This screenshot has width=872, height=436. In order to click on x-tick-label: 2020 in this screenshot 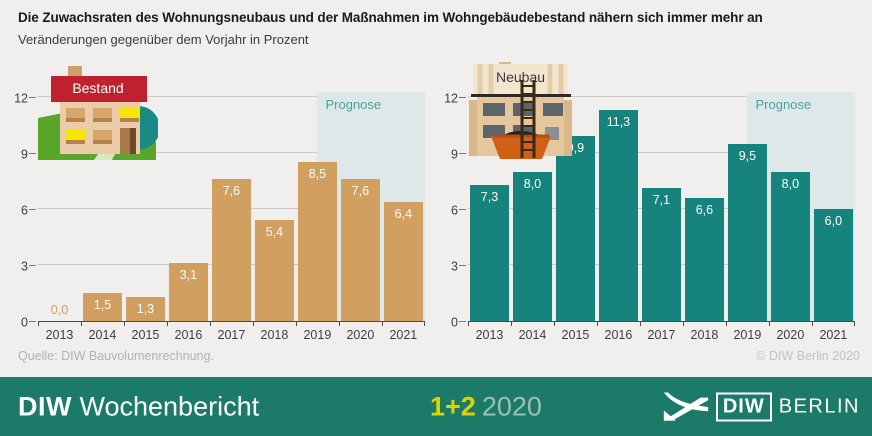, I will do `click(360, 335)`.